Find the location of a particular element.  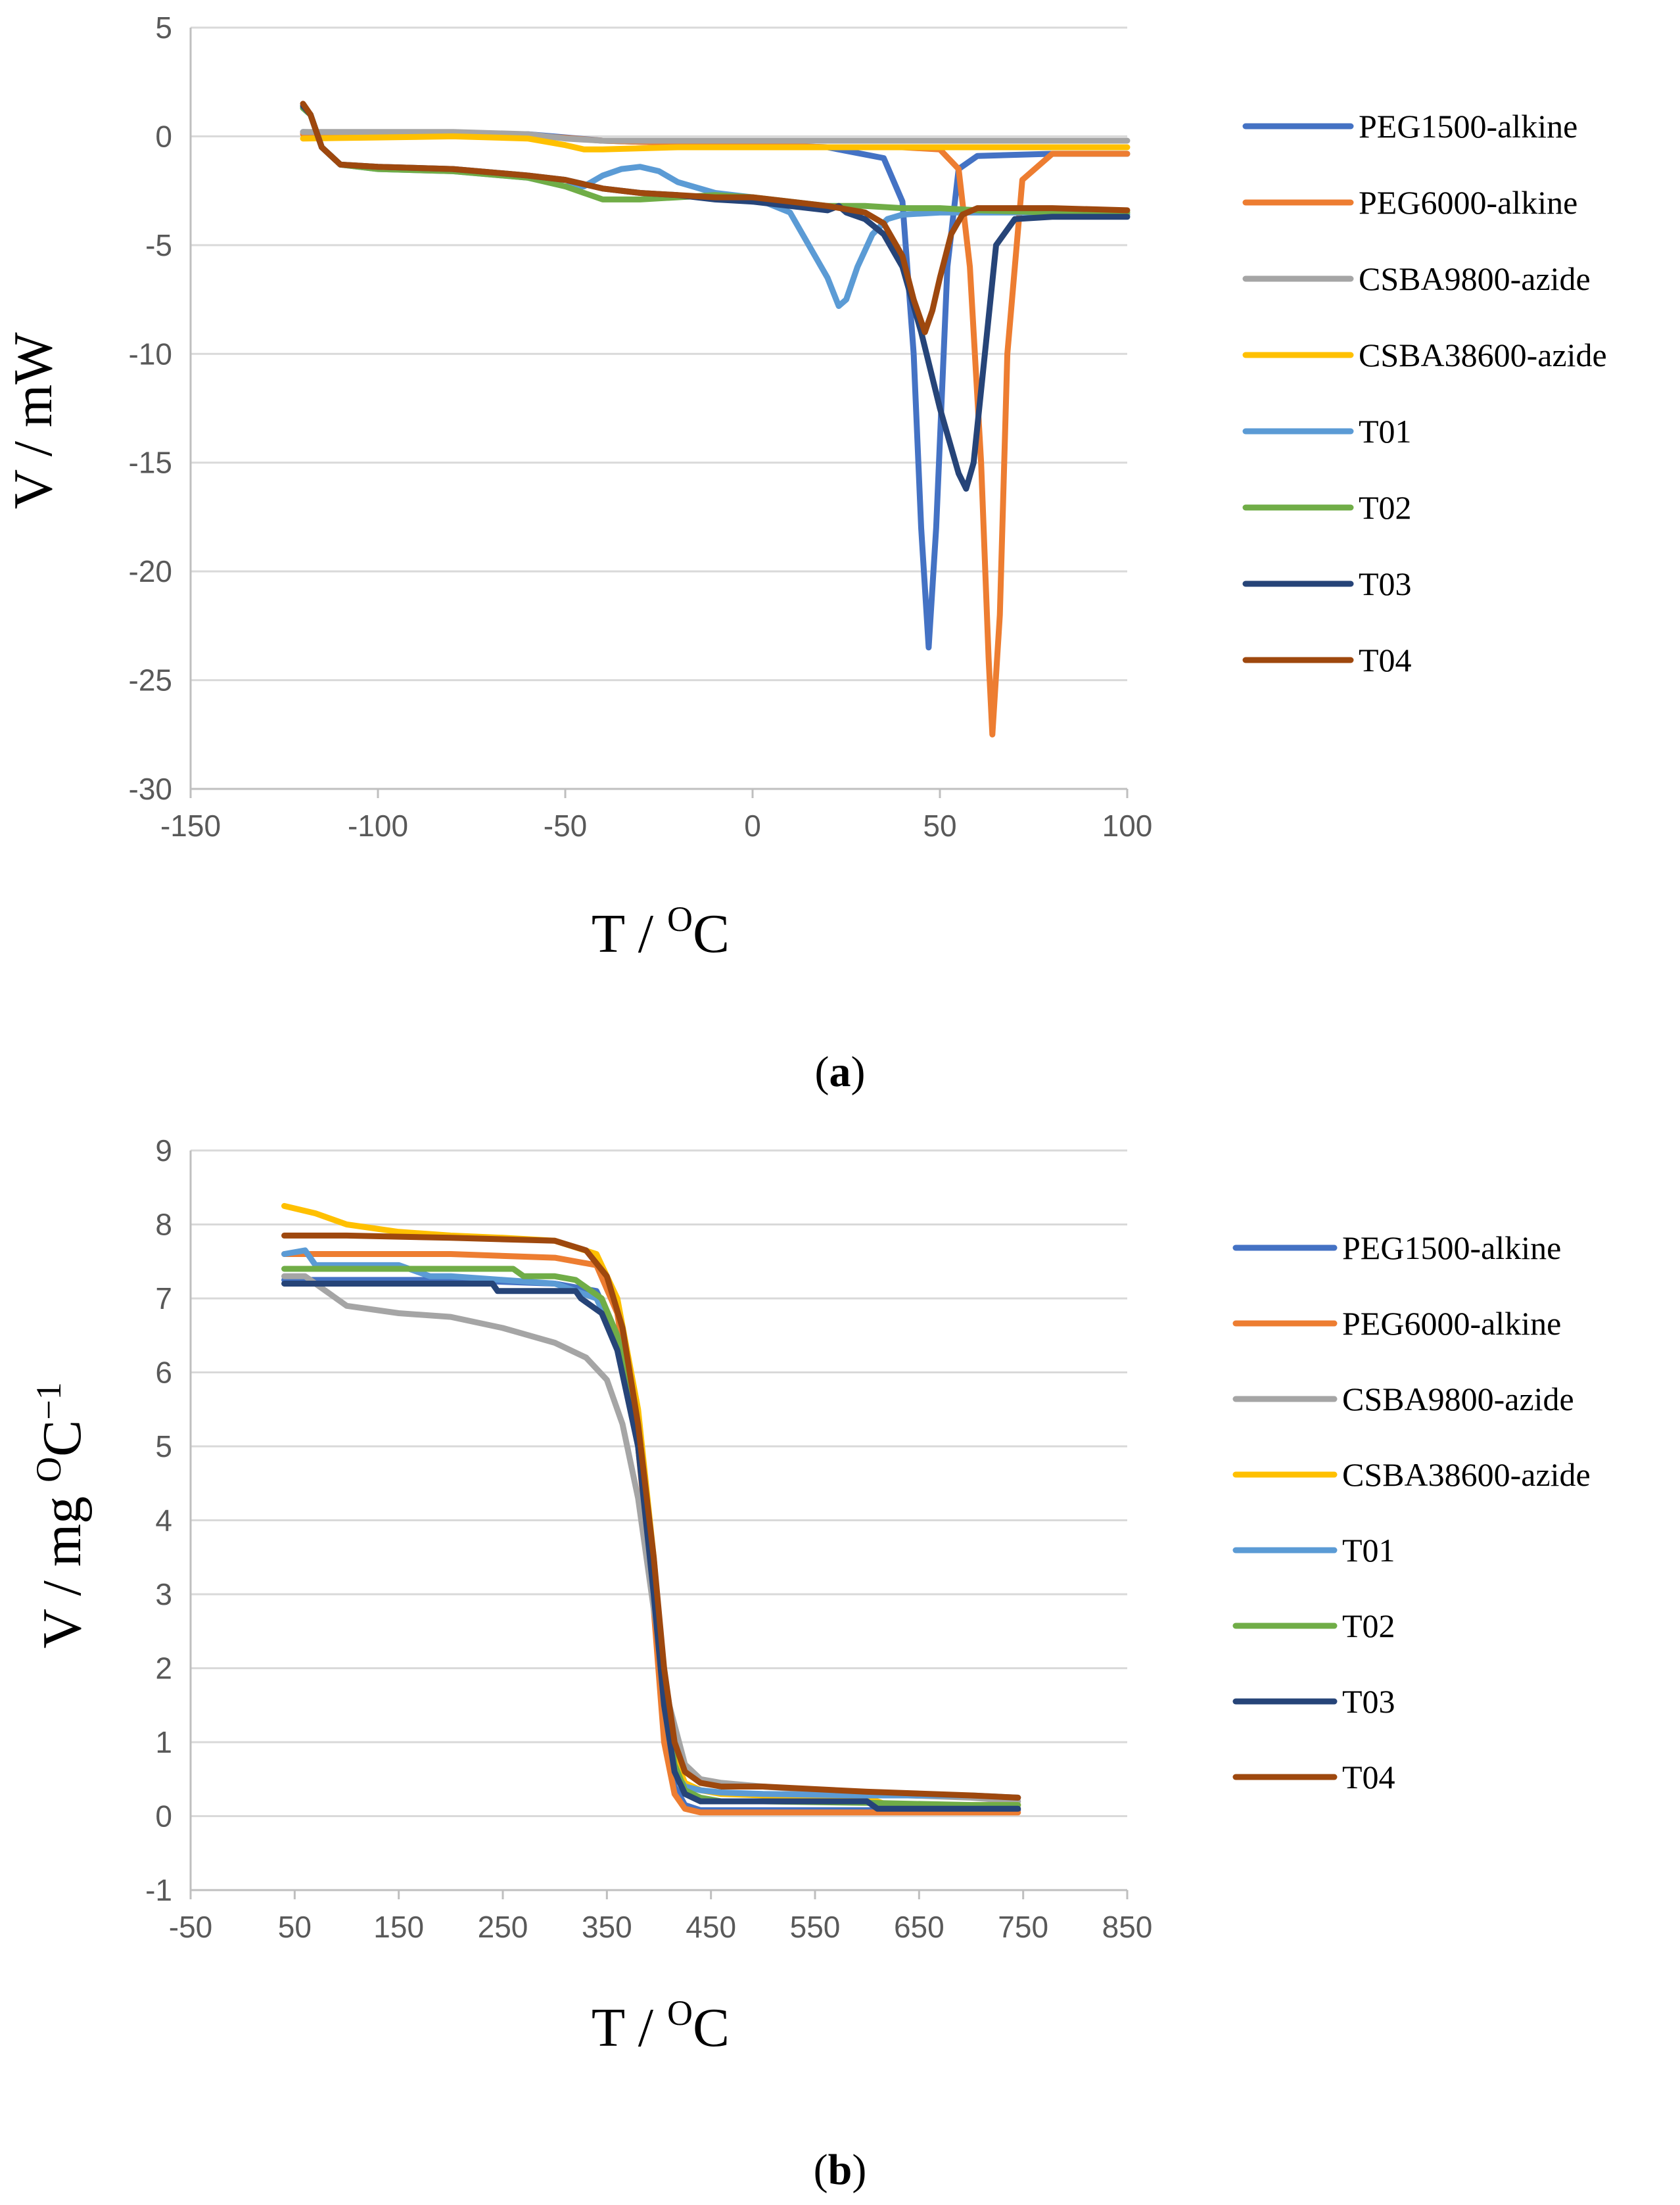

panel-b-y-tick-label: 6 is located at coordinates (163, 1373).